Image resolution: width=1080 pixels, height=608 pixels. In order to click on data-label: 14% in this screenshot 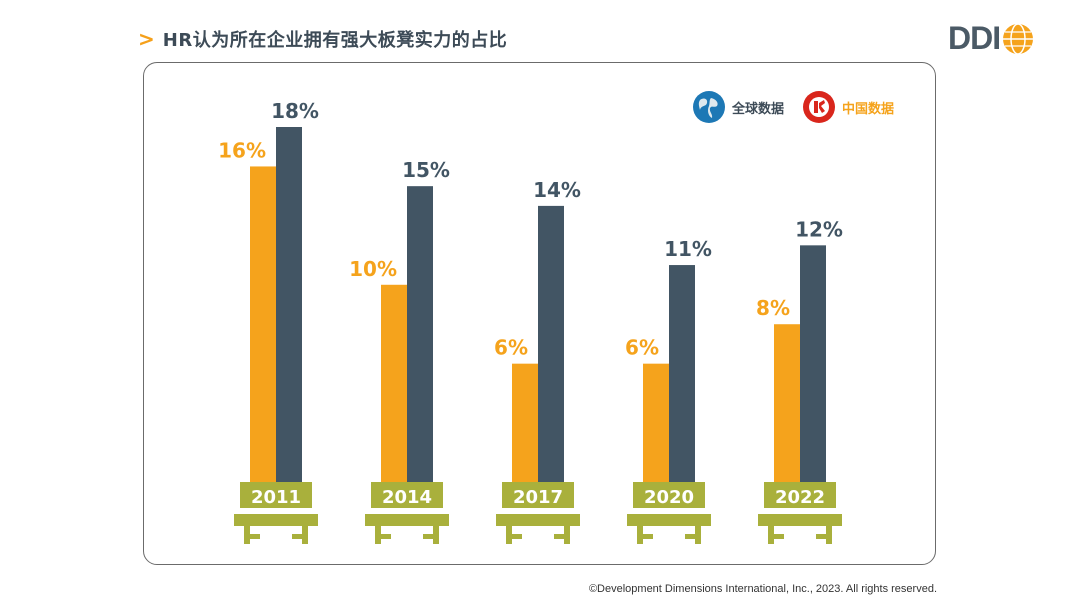, I will do `click(557, 190)`.